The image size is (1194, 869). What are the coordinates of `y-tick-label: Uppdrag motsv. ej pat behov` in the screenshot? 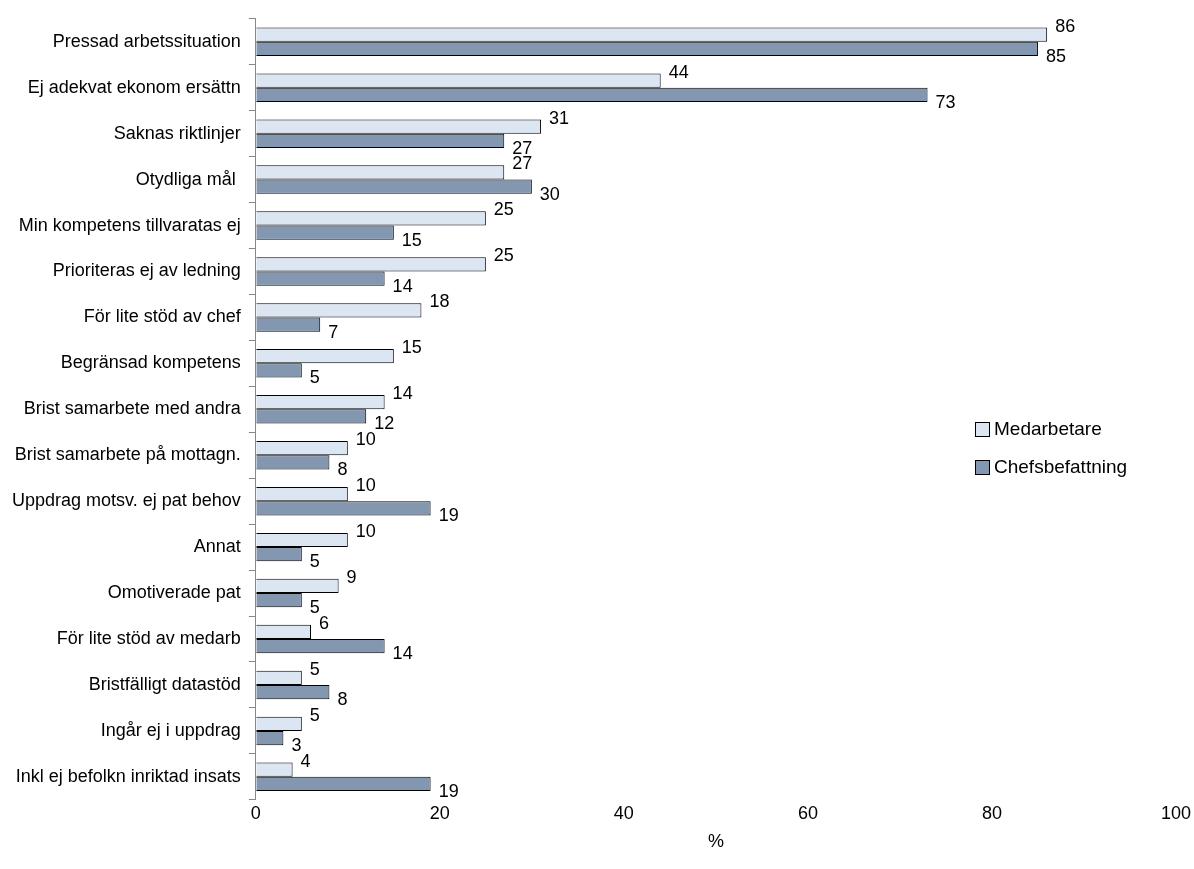 It's located at (126, 500).